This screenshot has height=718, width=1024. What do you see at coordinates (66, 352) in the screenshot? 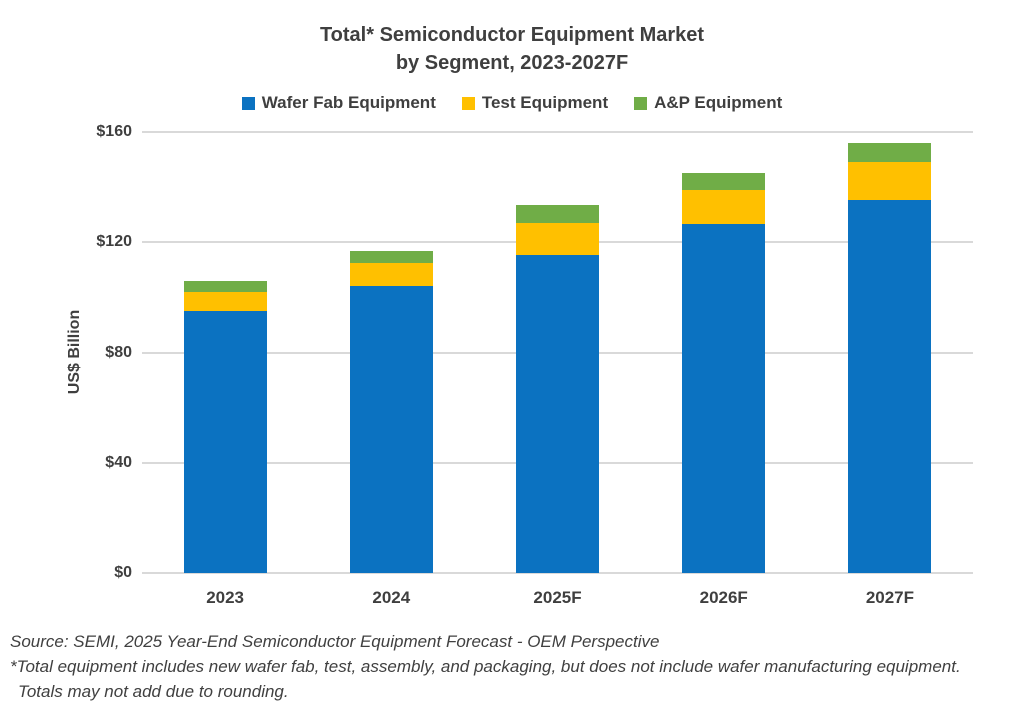
I see `y-axis-tick-labels: $0 $40 $80 $120 $160` at bounding box center [66, 352].